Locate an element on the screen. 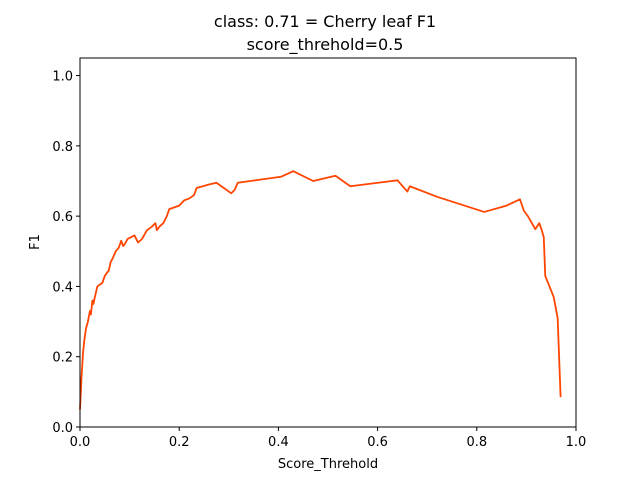 The height and width of the screenshot is (485, 640). y-tick-label: 0.2 is located at coordinates (62, 358).